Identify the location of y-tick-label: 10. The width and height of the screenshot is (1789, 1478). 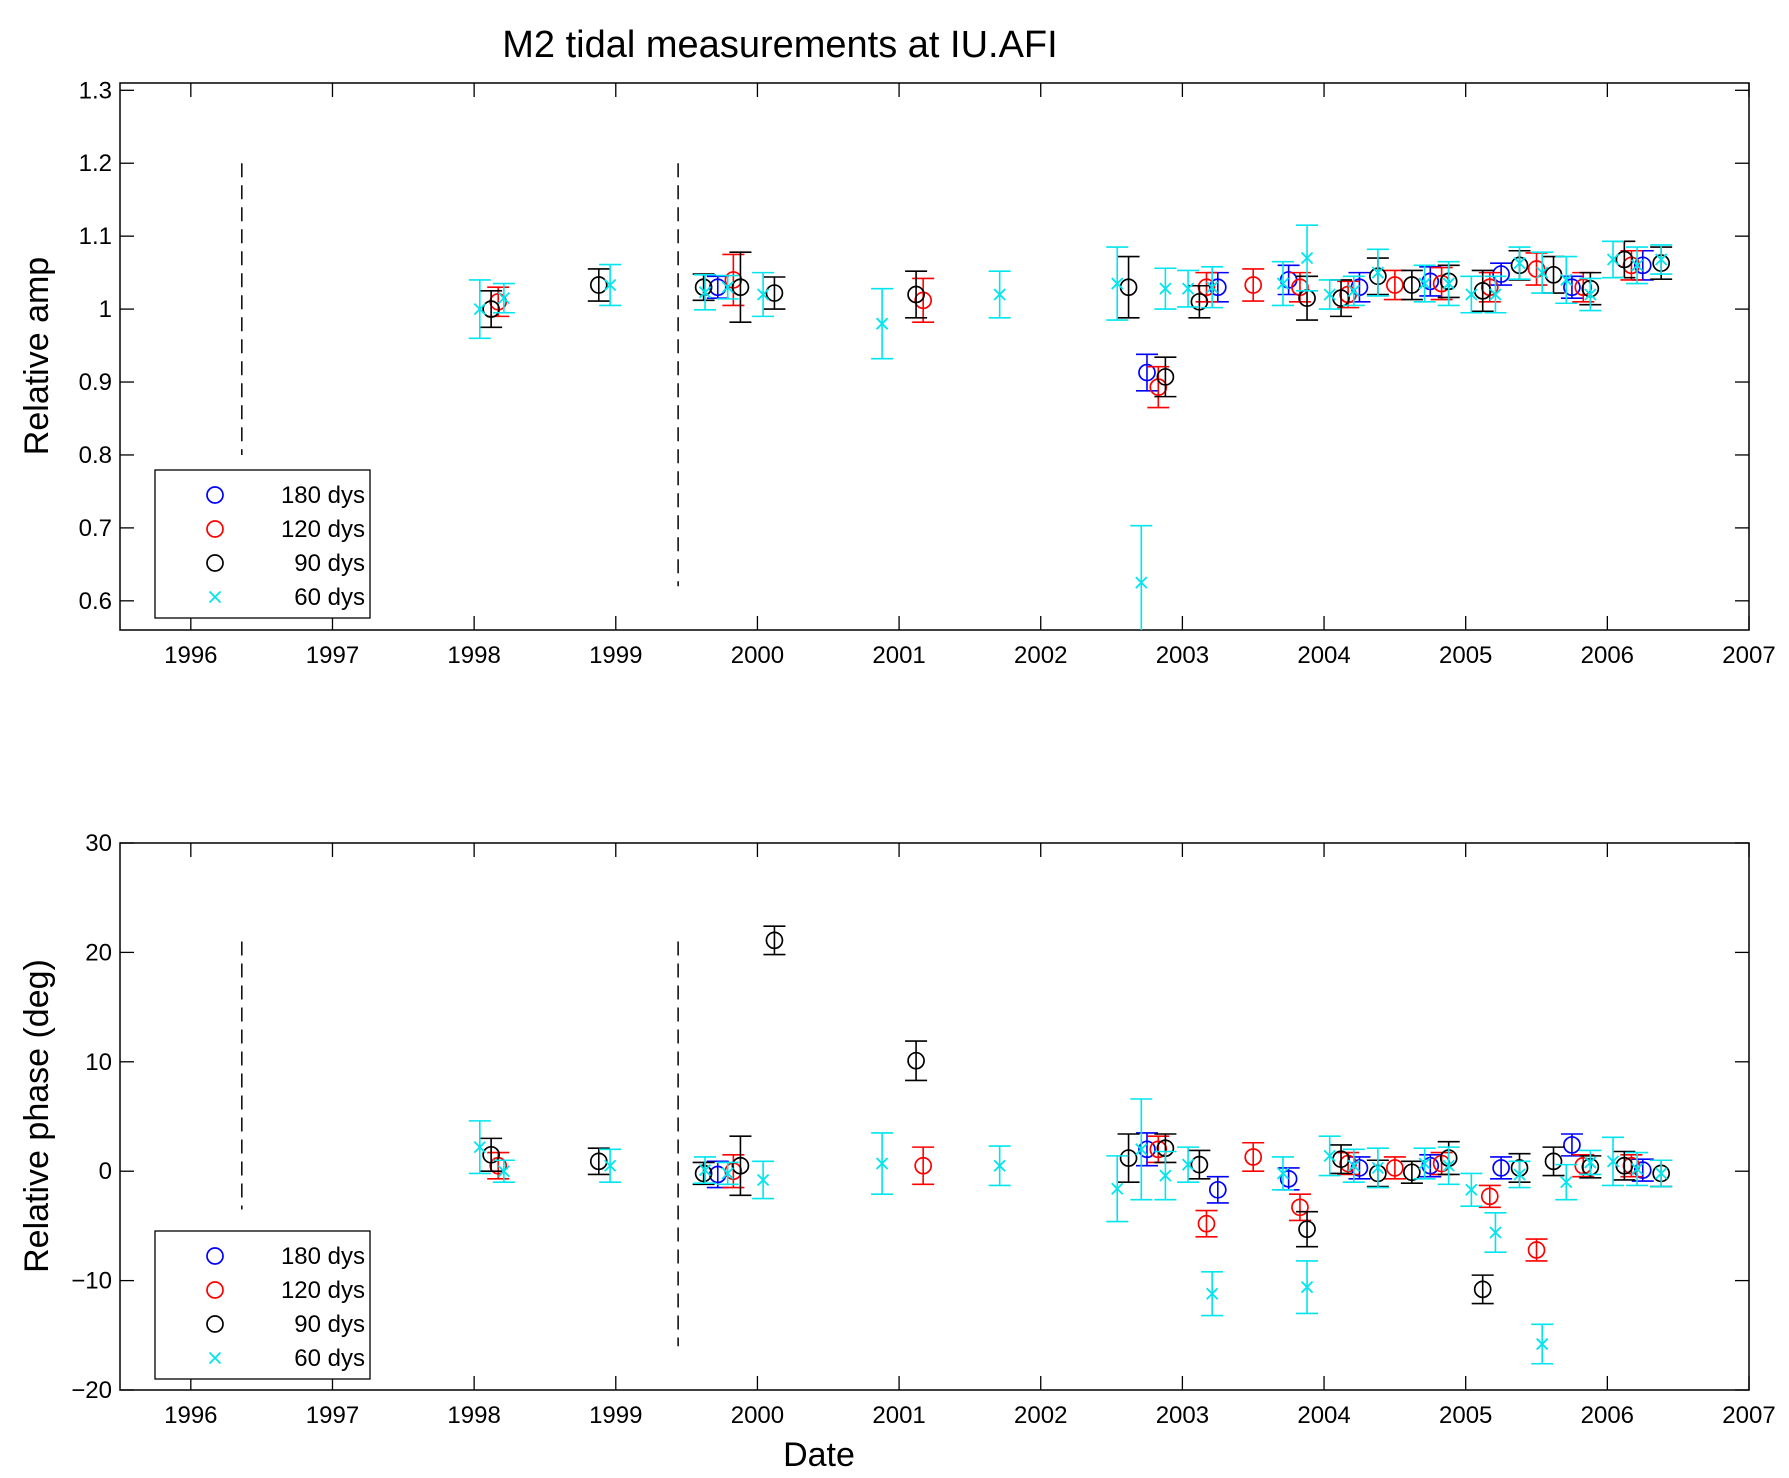
(98, 1062).